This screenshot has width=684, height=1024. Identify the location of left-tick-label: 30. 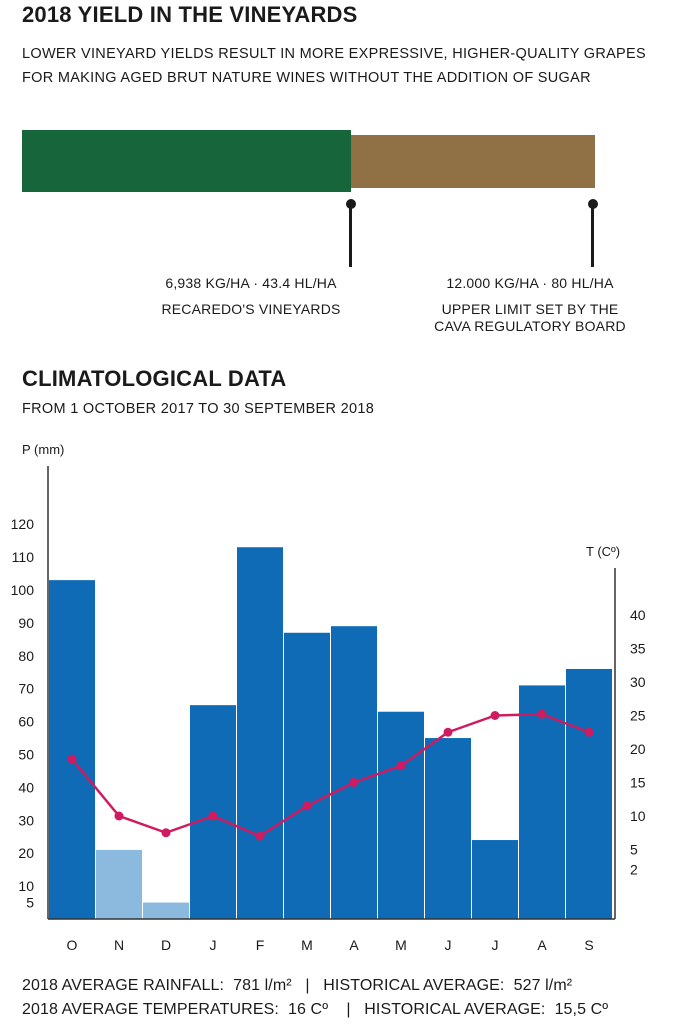
(26, 820).